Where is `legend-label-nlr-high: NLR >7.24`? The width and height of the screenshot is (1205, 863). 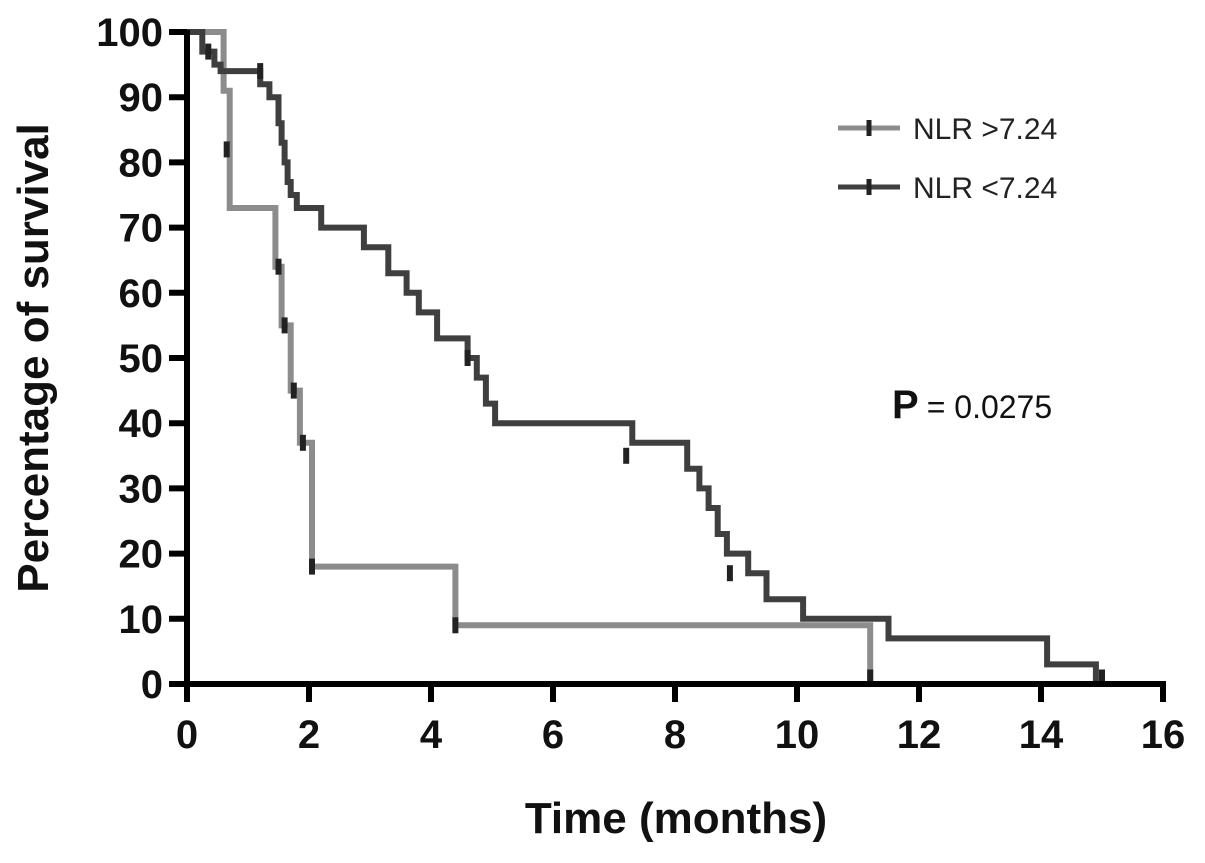 legend-label-nlr-high: NLR >7.24 is located at coordinates (985, 129).